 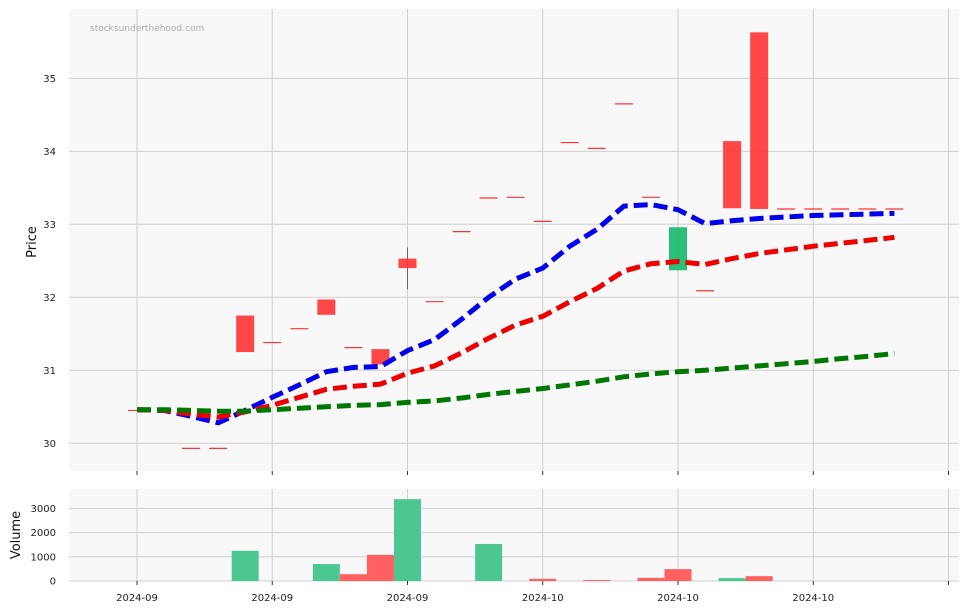 What do you see at coordinates (49, 262) in the screenshot?
I see `price-y-tick-labels: 30 31 32 33 34 35` at bounding box center [49, 262].